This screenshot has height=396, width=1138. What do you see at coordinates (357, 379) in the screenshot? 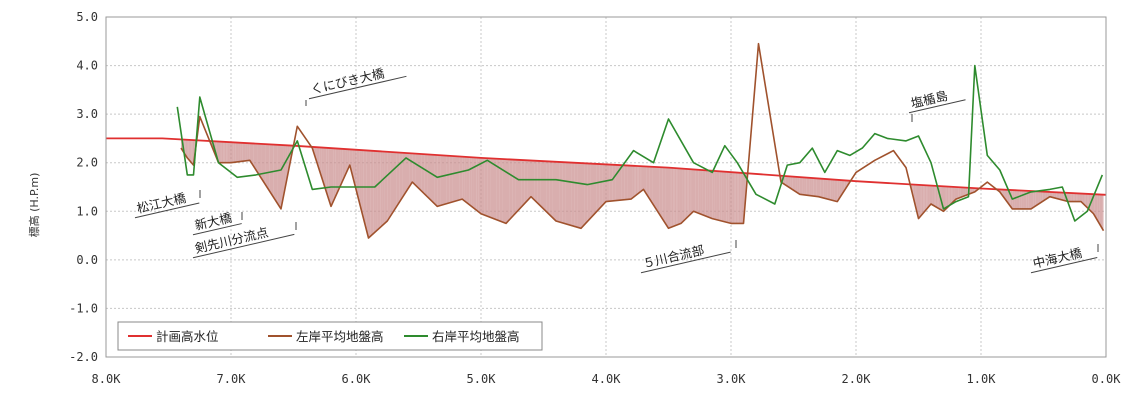
I see `x-tick-label: 6.0K` at bounding box center [357, 379].